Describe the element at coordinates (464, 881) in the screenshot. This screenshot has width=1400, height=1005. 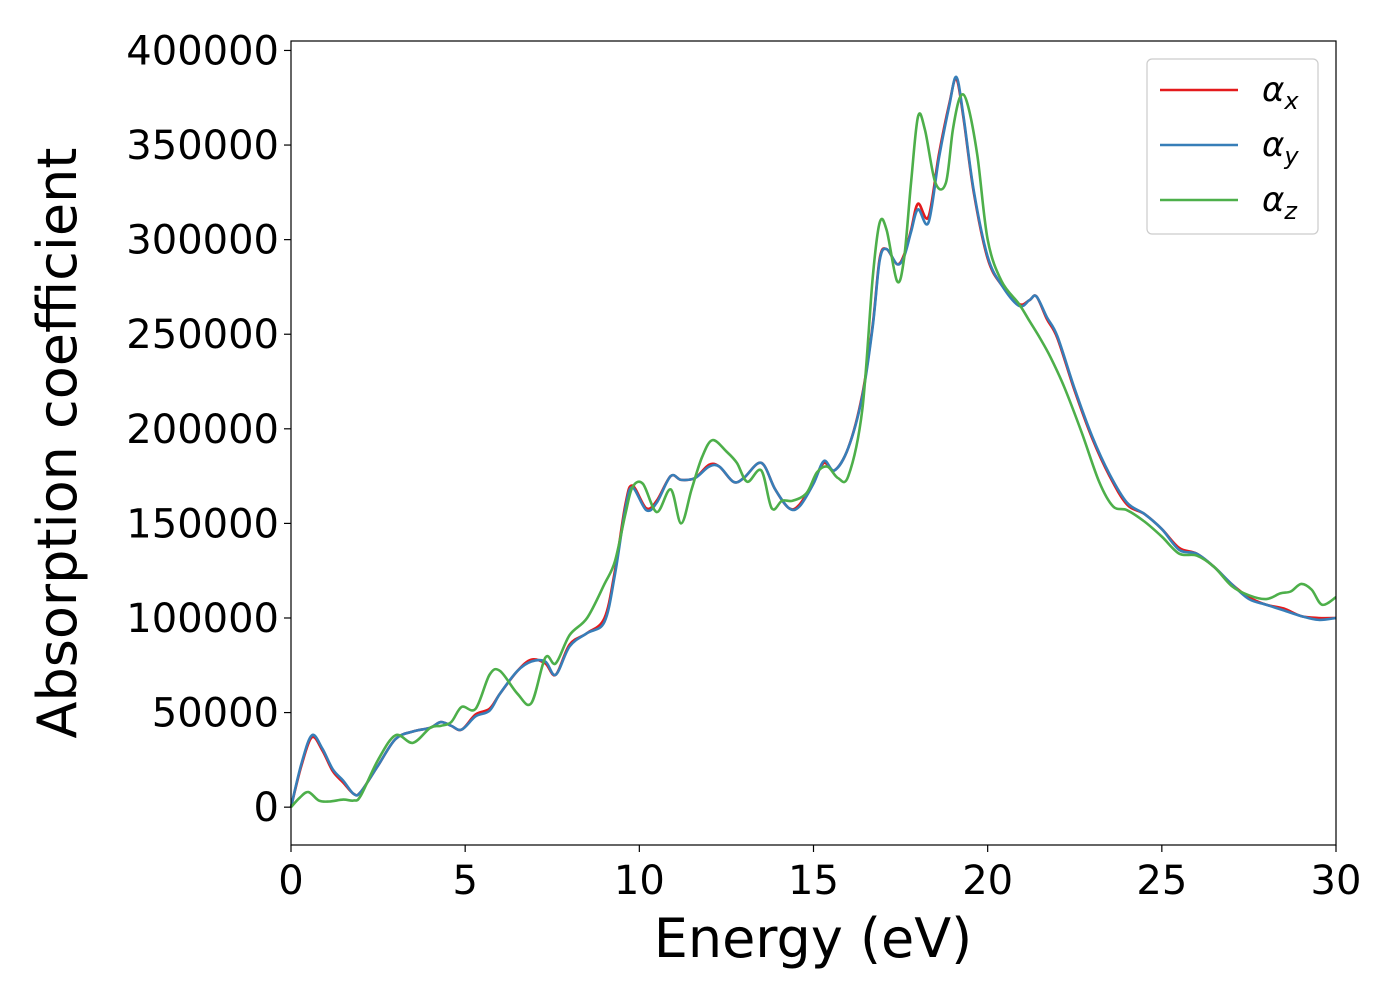
I see `x-tick-label: 5` at that location.